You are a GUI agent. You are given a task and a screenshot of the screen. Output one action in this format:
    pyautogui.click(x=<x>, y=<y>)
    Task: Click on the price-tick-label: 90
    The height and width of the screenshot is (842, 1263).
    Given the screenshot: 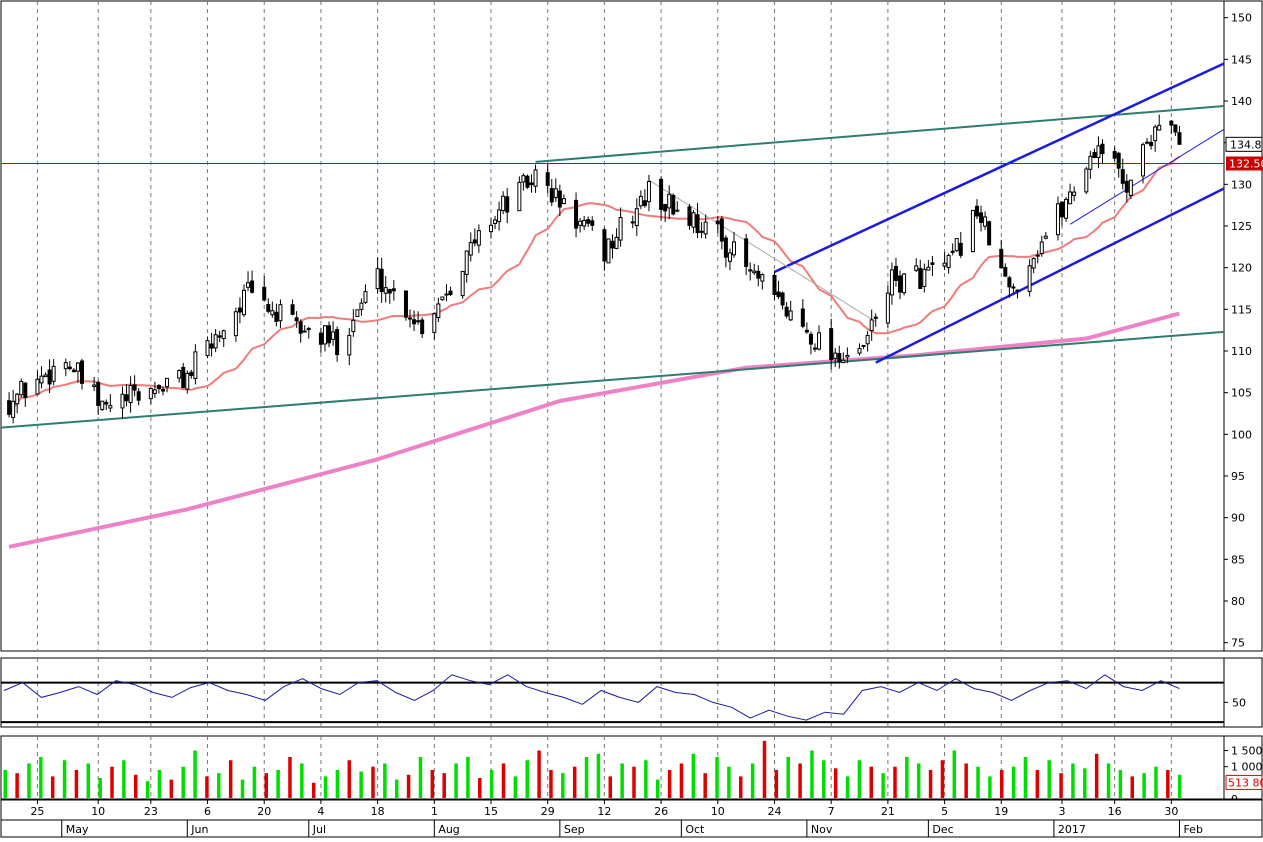 What is the action you would take?
    pyautogui.click(x=1238, y=518)
    